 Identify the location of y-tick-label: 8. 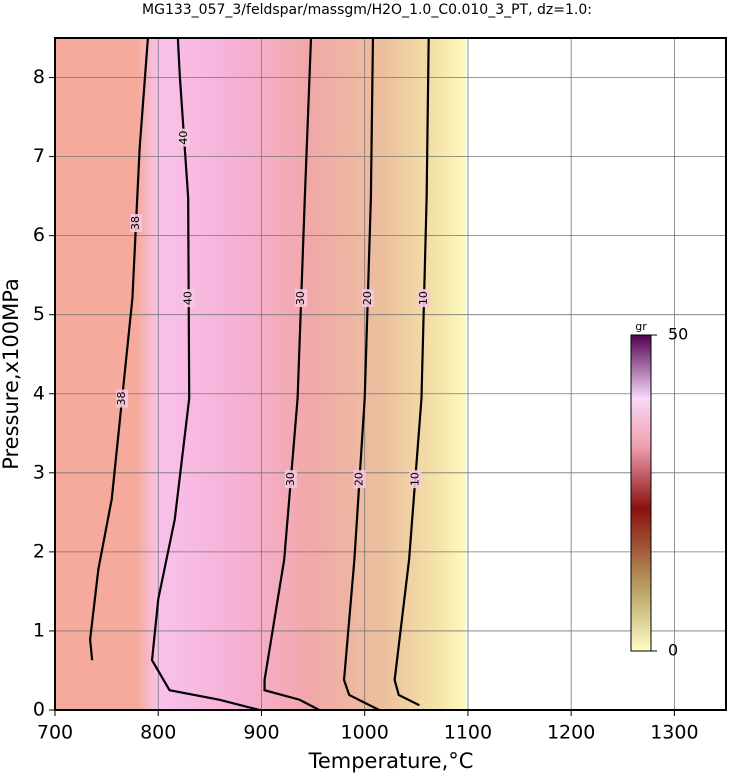
(39, 77).